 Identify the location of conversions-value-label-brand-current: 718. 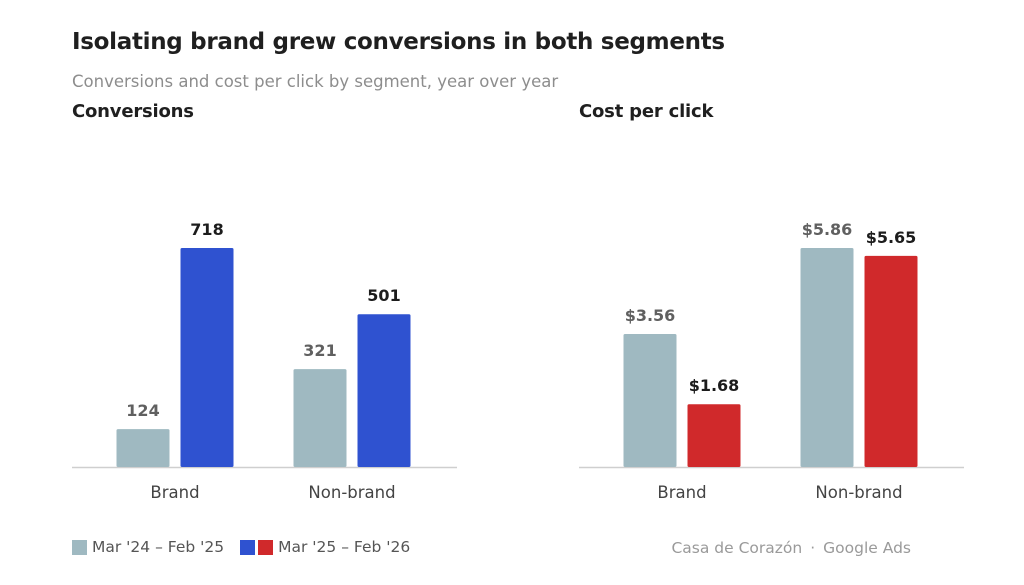
(206, 229).